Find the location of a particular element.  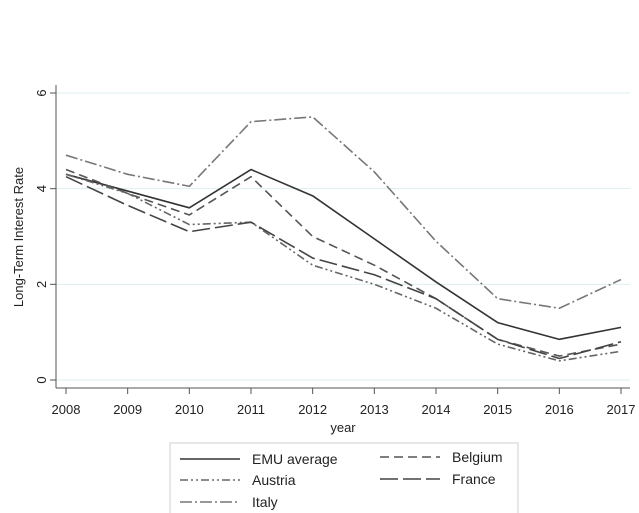

x-tick-label-3: 2011 is located at coordinates (251, 409).